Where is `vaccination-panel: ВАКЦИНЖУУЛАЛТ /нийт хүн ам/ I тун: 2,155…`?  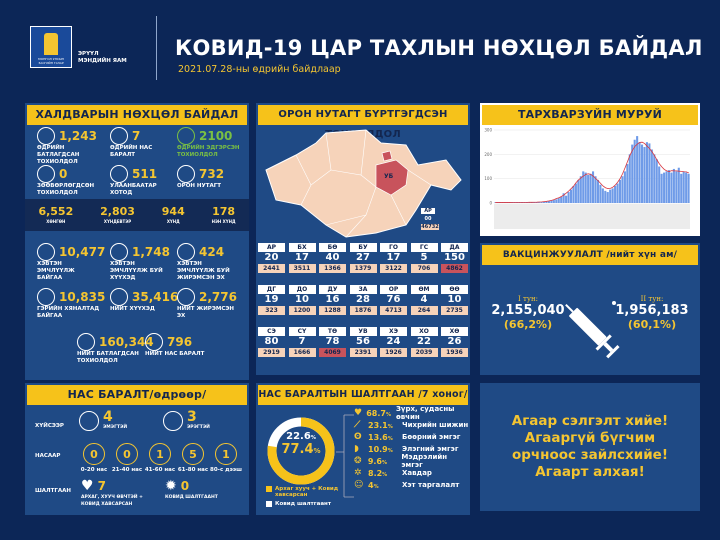
vaccination-panel: ВАКЦИНЖУУЛАЛТ /нийт хүн ам/ I тун: 2,155… is located at coordinates (590, 309).